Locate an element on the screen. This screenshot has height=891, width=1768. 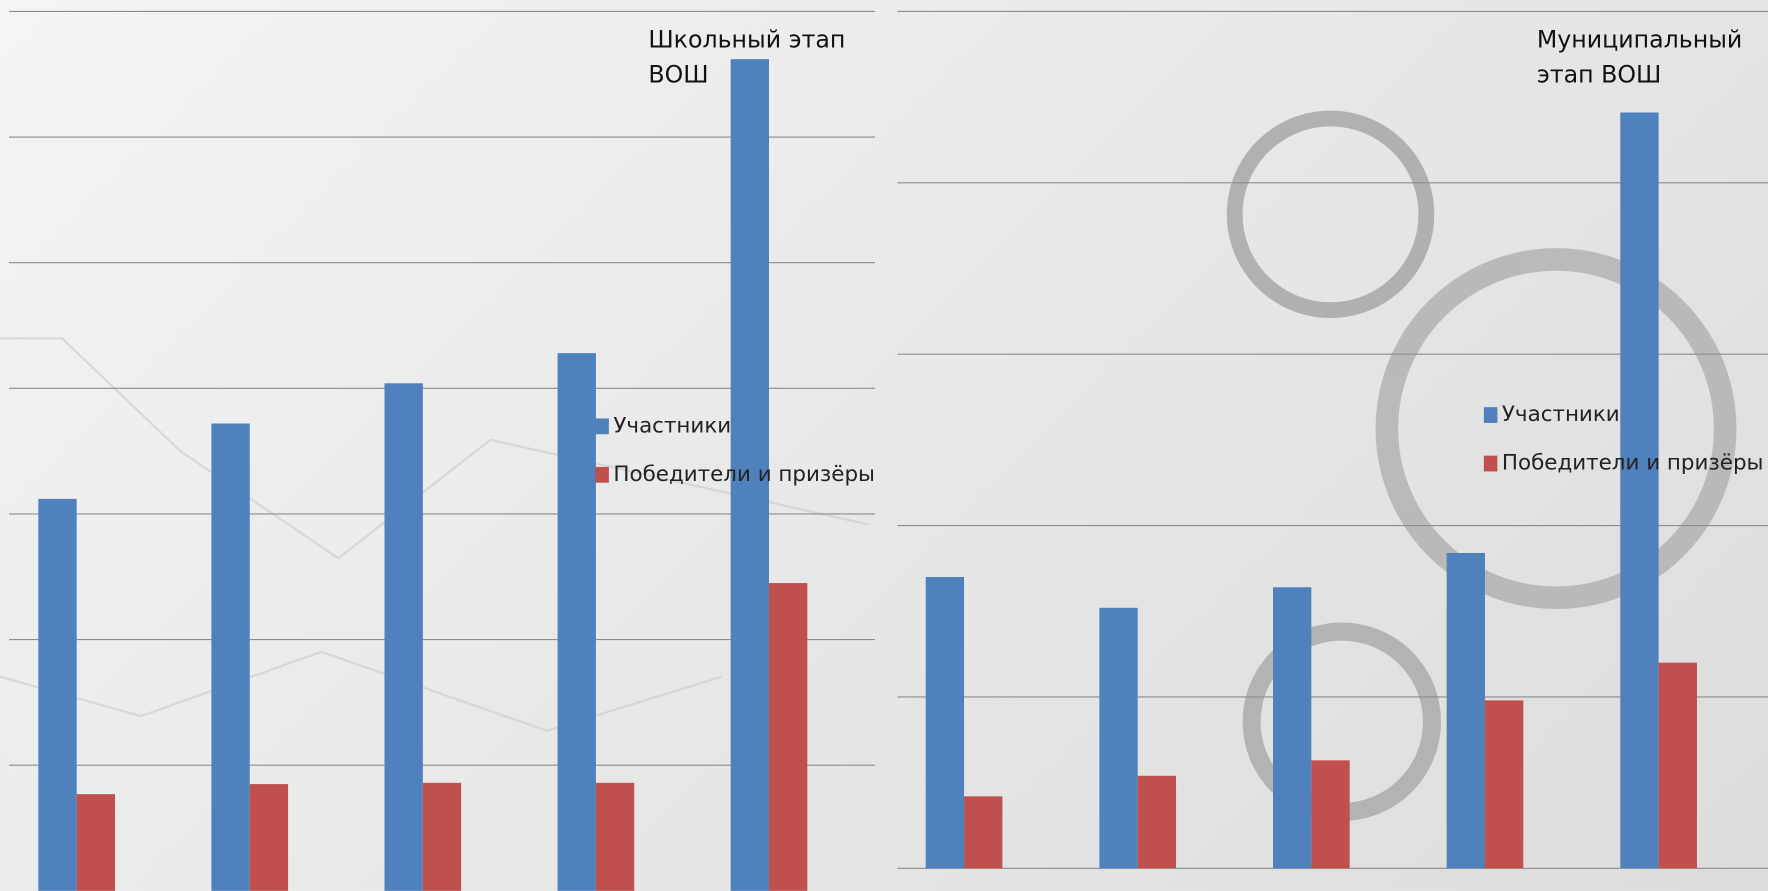
chart-title: Муниципальный этап ВОШ is located at coordinates (1639, 57).